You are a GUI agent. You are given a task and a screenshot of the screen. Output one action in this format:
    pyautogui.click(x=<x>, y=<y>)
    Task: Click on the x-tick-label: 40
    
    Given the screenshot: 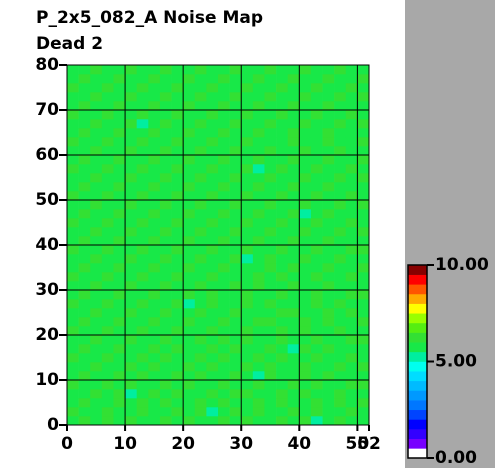 What is the action you would take?
    pyautogui.click(x=299, y=444)
    